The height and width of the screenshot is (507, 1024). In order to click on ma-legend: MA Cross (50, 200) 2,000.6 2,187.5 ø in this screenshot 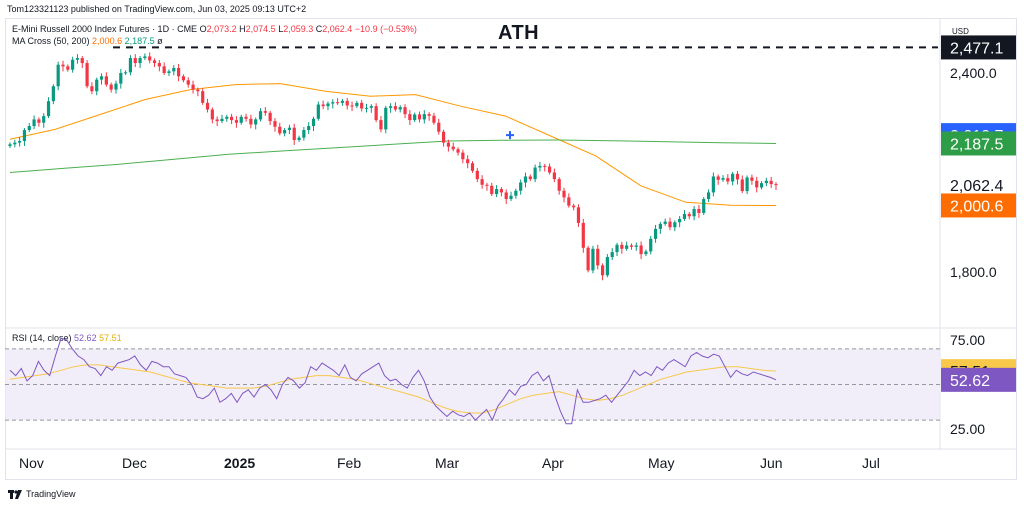, I will do `click(87, 41)`.